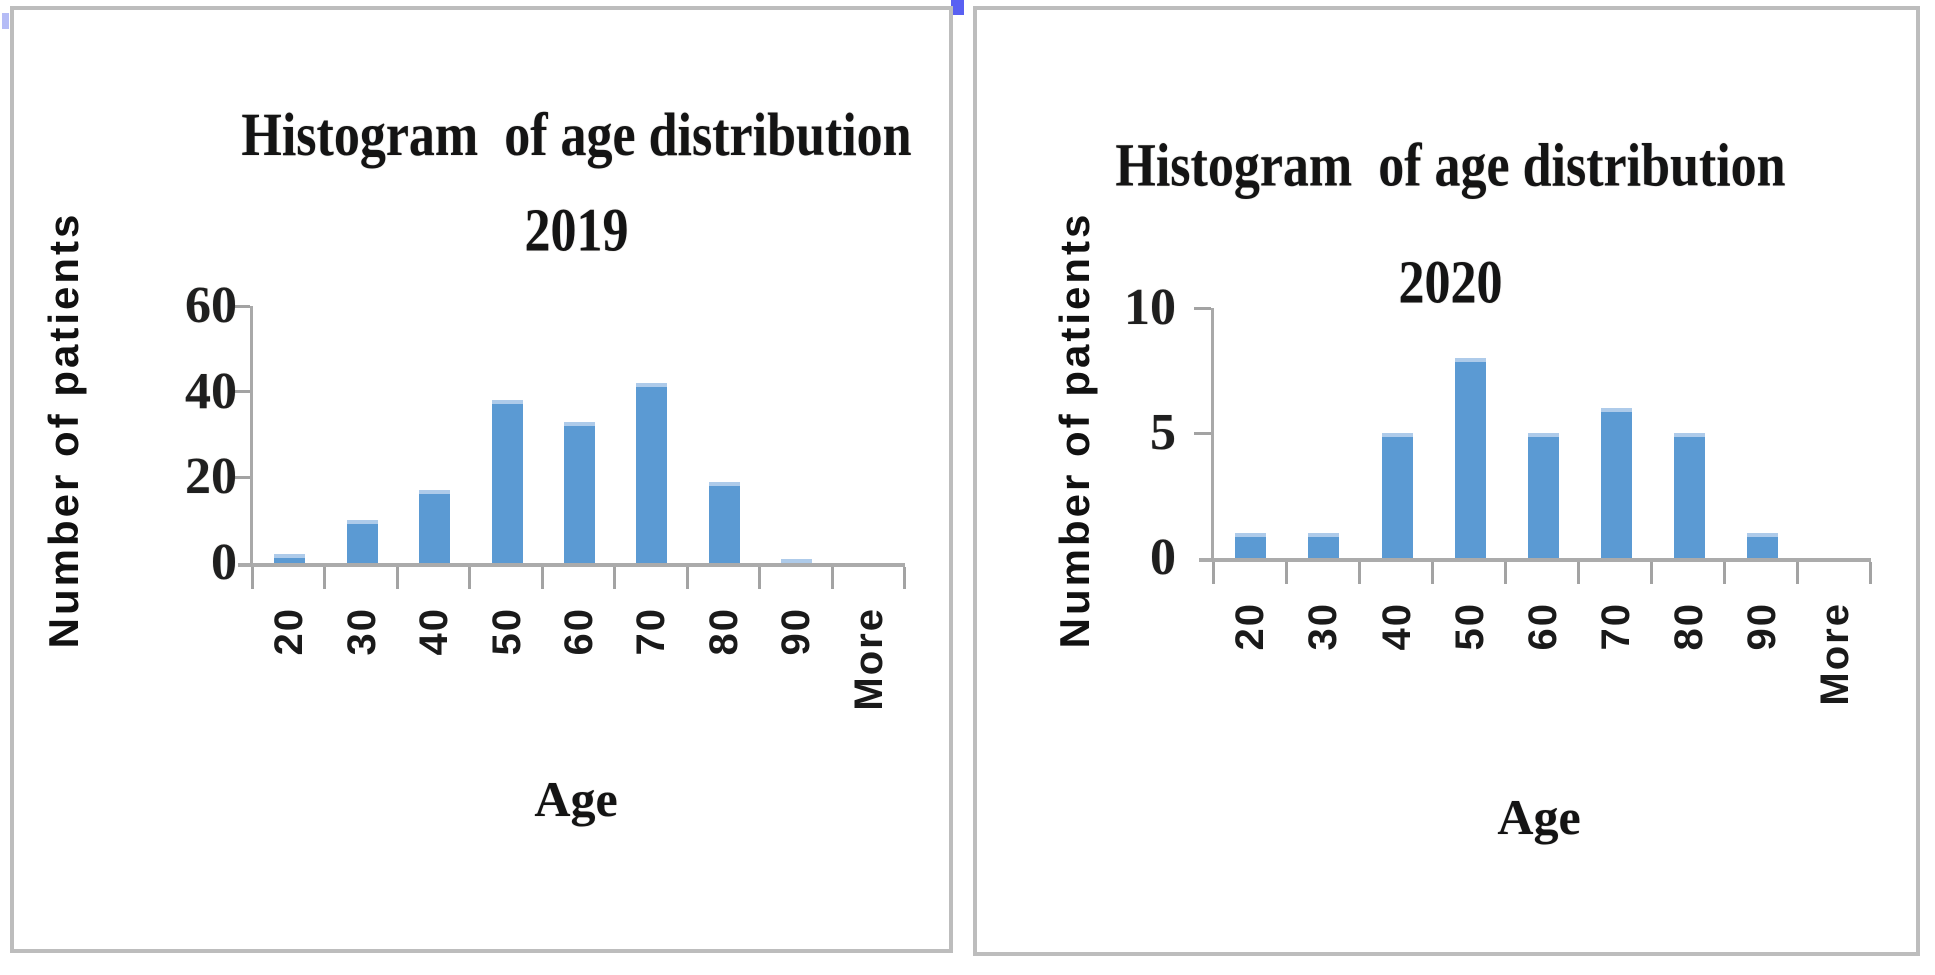 The image size is (1935, 975). I want to click on chart-title-line2: 2019, so click(576, 231).